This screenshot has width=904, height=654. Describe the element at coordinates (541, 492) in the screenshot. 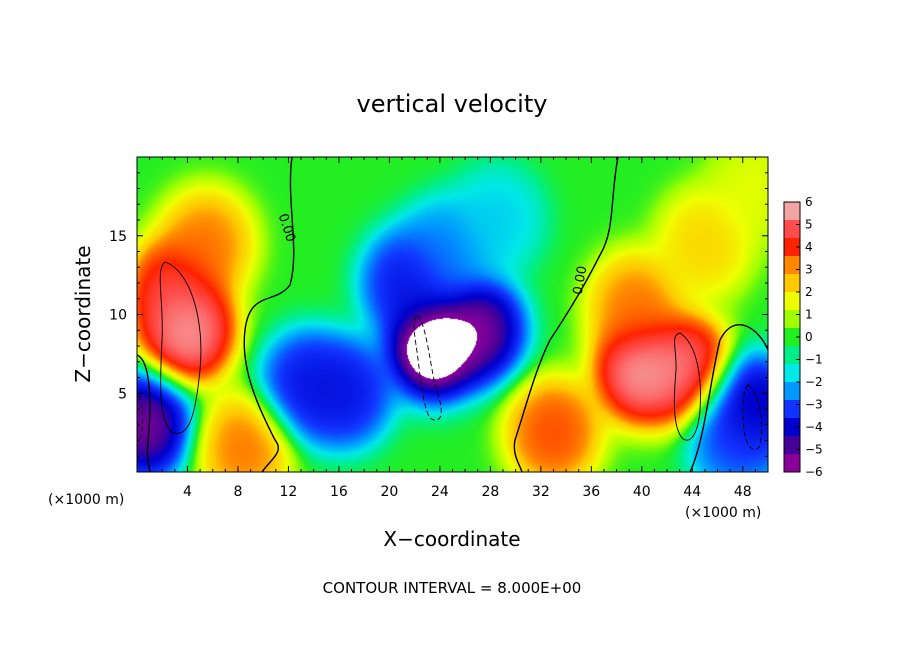

I see `x-tick-label: 32` at that location.